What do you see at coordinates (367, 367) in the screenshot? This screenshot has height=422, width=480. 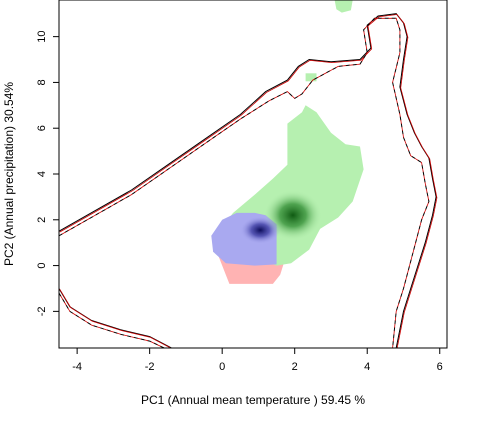 I see `x-tick-label: 4` at bounding box center [367, 367].